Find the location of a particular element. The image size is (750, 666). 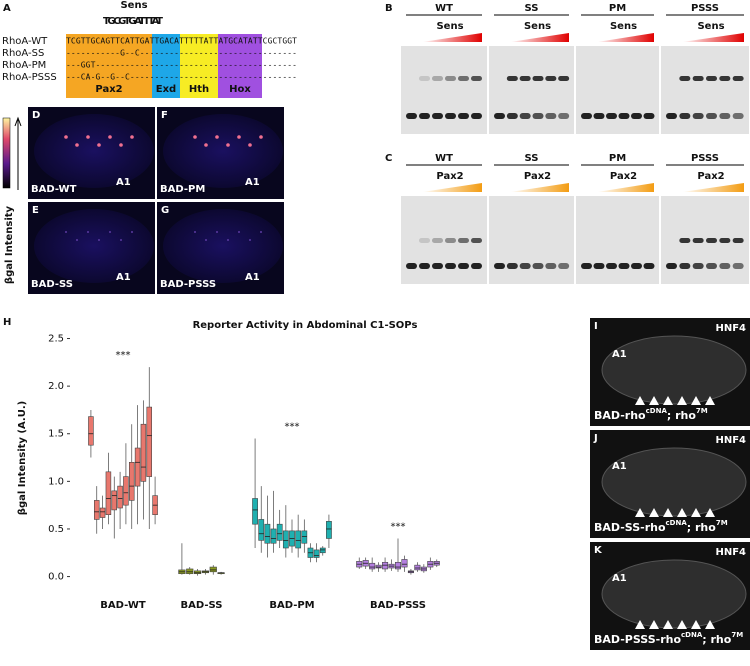

row-name: RhoA-WT is located at coordinates (25, 41).